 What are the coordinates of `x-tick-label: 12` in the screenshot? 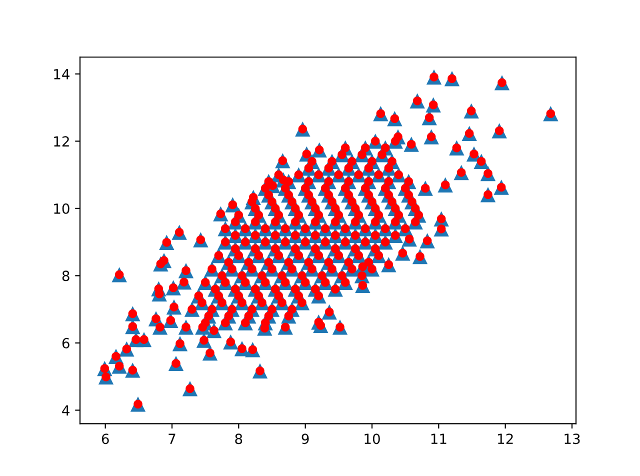 It's located at (505, 439).